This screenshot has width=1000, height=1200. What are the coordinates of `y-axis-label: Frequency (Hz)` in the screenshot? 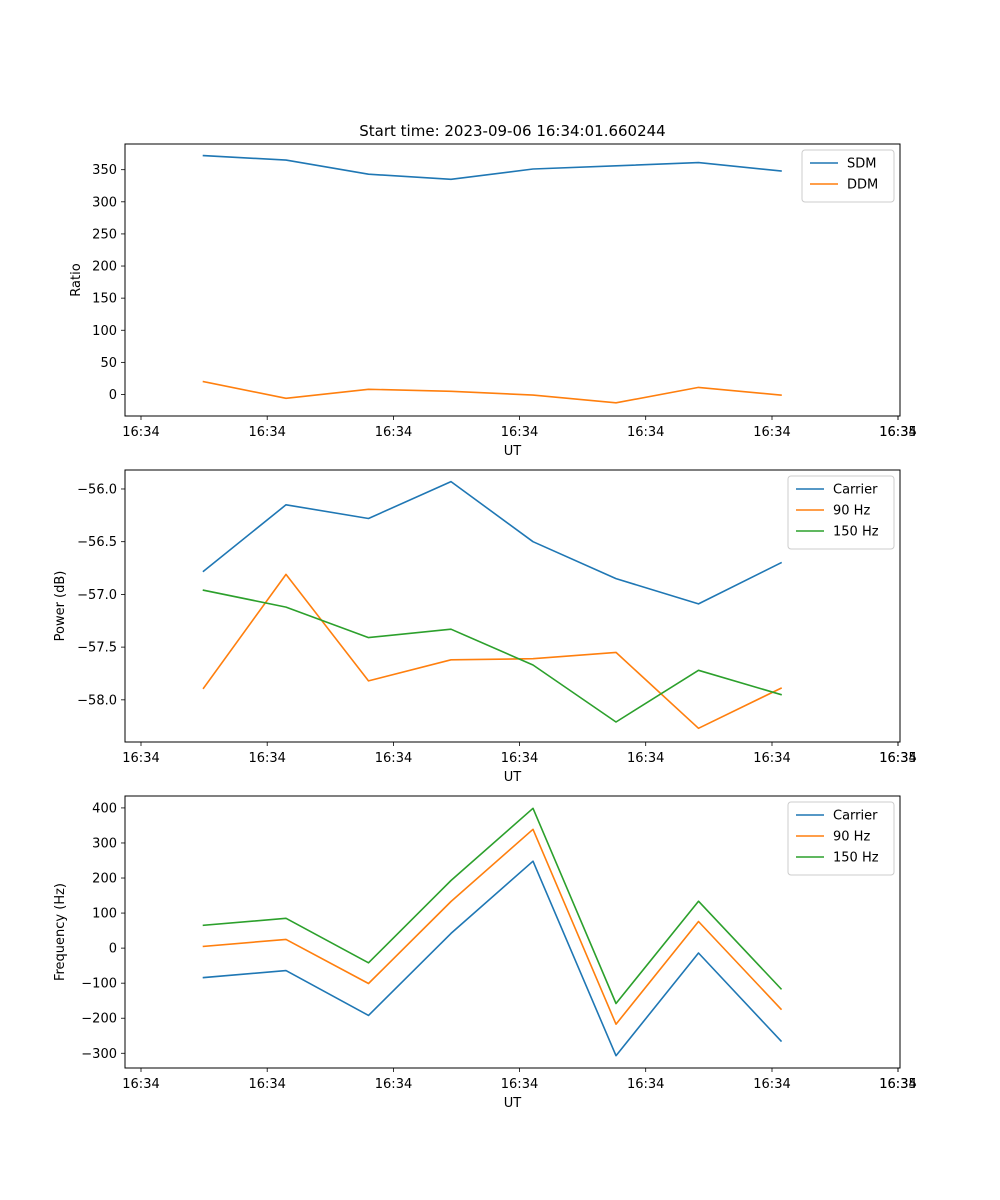 It's located at (60, 932).